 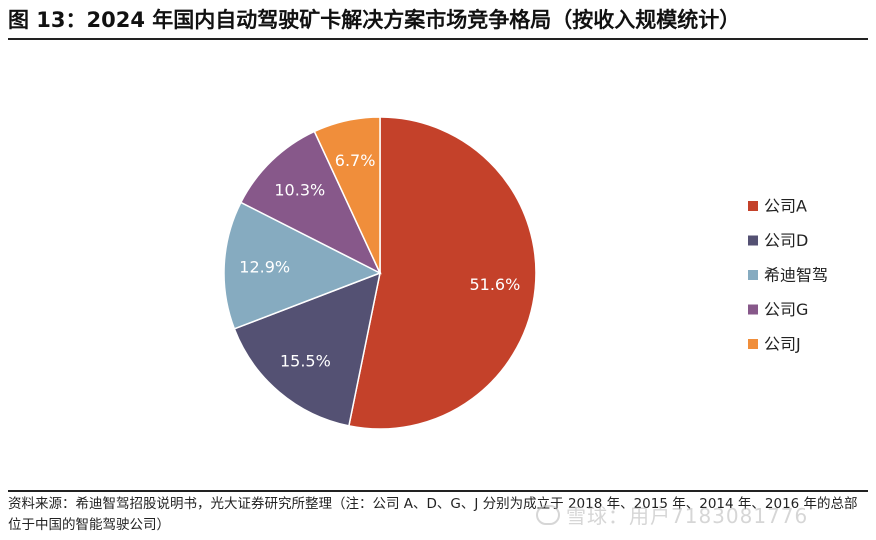 I want to click on watermark: 雪球：用户7183081776, so click(x=672, y=514).